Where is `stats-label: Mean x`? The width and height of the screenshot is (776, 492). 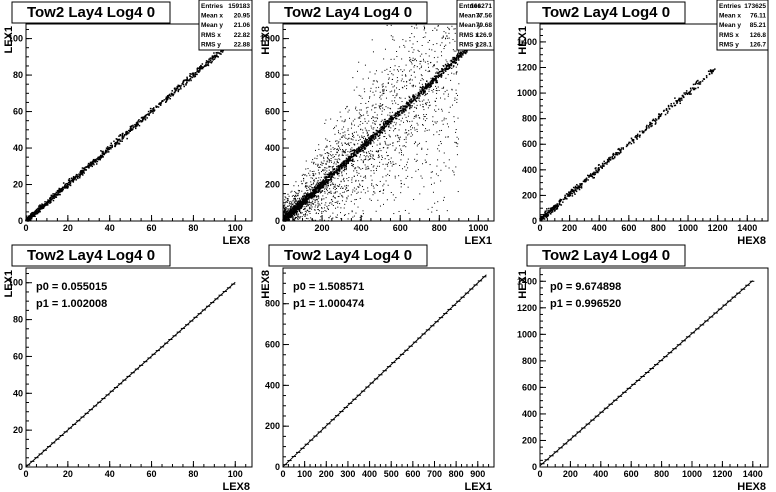 stats-label: Mean x is located at coordinates (470, 16).